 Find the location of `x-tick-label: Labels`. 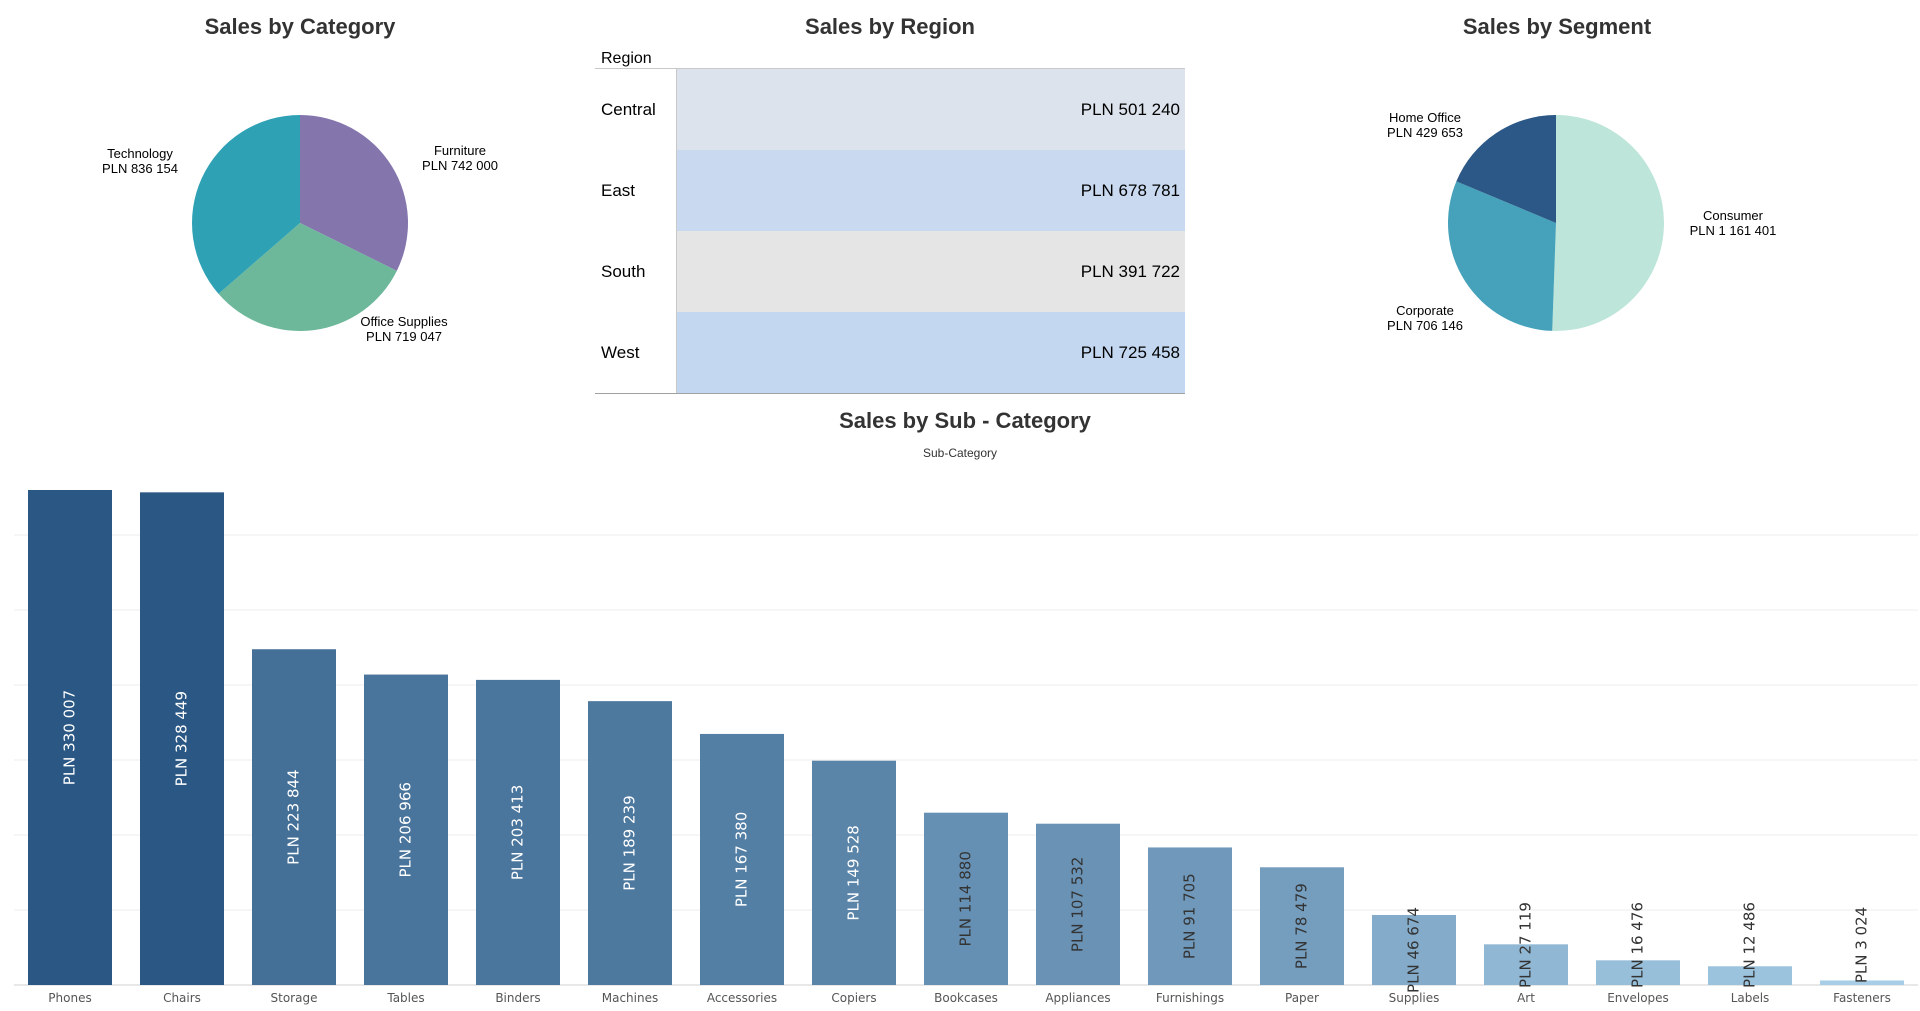

x-tick-label: Labels is located at coordinates (1750, 998).